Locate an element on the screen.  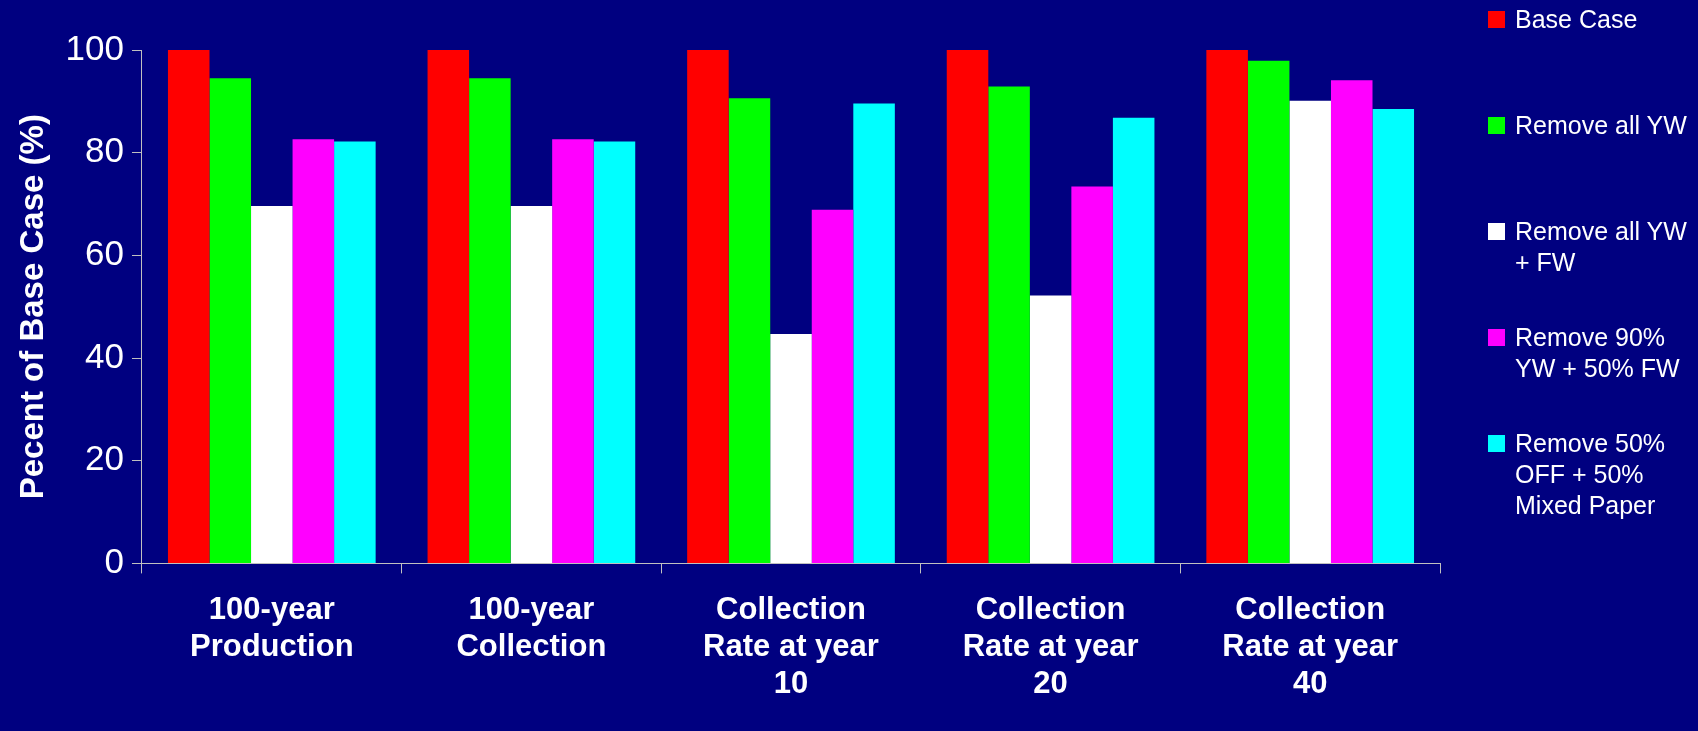
legend-label: Remove 90% YW + 50% FW is located at coordinates (1598, 353).